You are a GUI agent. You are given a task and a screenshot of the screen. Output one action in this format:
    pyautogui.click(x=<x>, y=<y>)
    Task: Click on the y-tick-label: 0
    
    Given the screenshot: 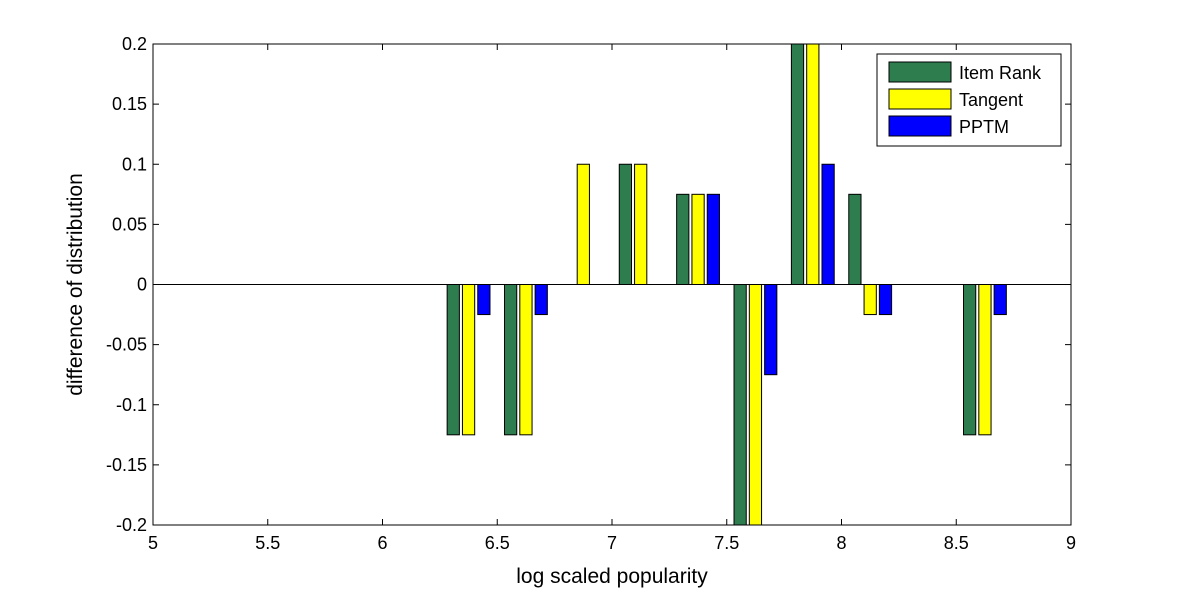 What is the action you would take?
    pyautogui.click(x=142, y=285)
    